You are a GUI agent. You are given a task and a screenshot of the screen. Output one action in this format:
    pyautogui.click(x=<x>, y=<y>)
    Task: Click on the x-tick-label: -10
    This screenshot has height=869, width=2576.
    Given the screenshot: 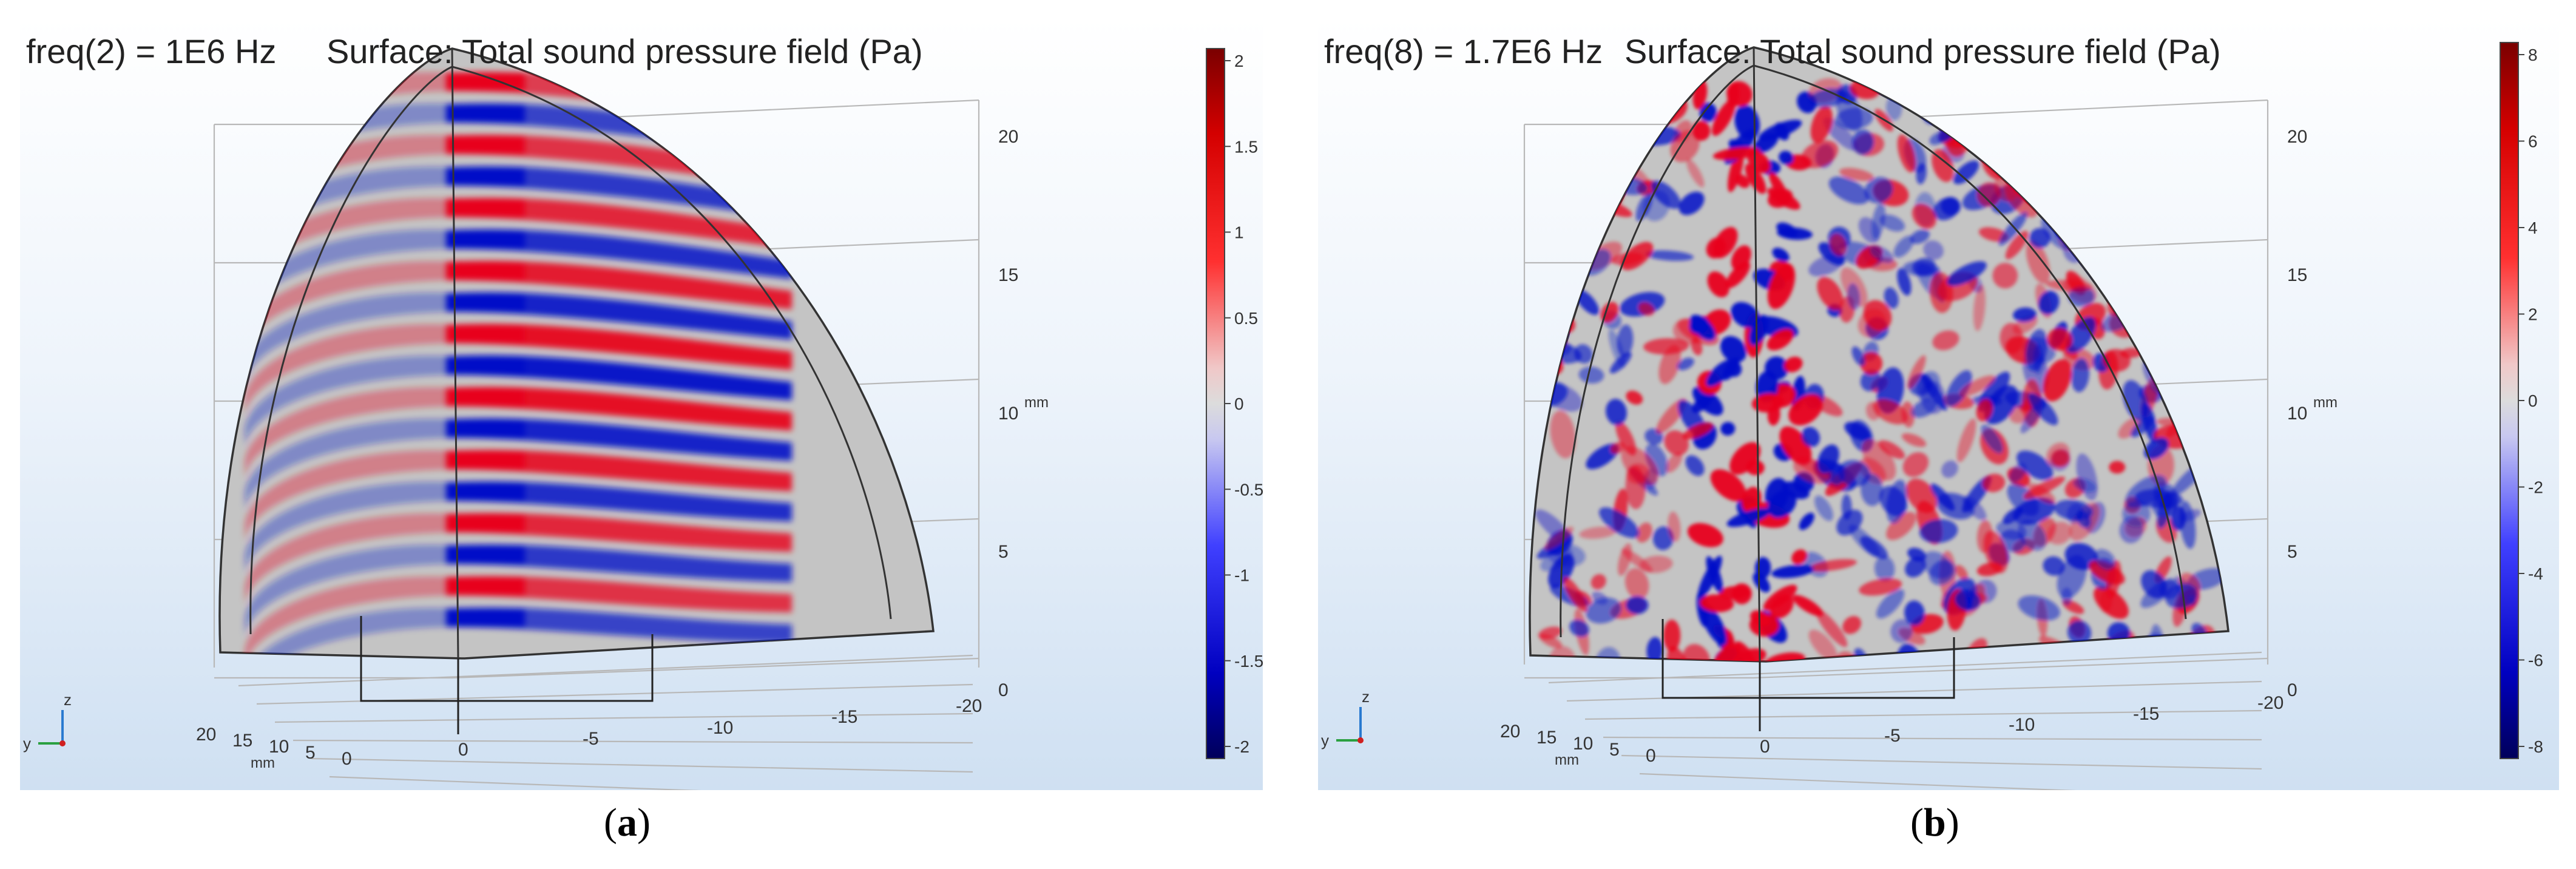 What is the action you would take?
    pyautogui.click(x=720, y=728)
    